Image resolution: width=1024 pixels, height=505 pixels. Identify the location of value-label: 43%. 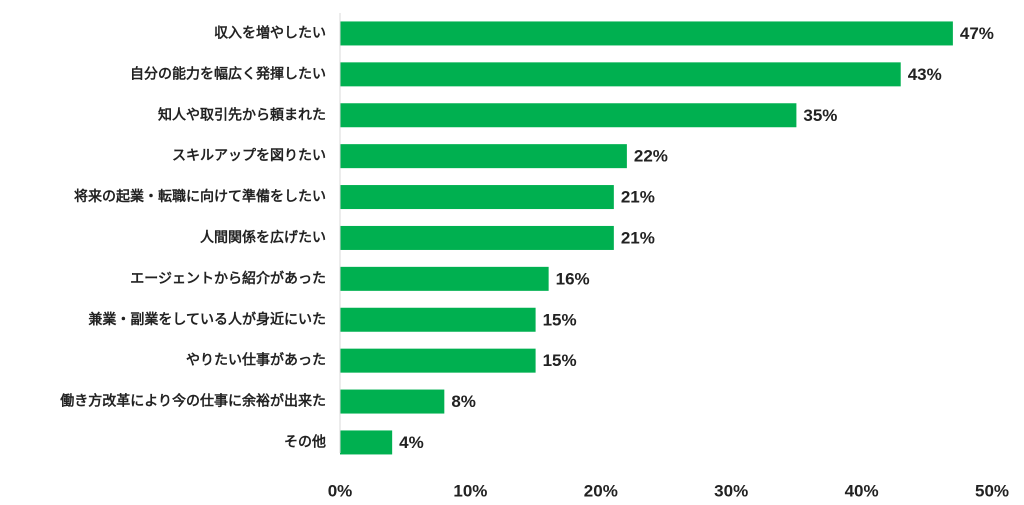
(925, 74).